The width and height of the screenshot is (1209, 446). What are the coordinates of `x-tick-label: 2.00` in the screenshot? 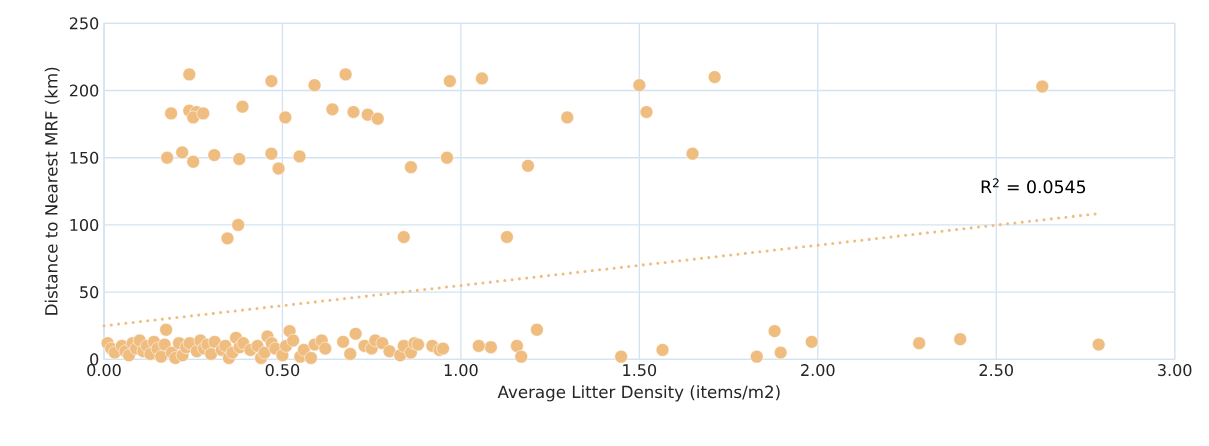 It's located at (818, 370).